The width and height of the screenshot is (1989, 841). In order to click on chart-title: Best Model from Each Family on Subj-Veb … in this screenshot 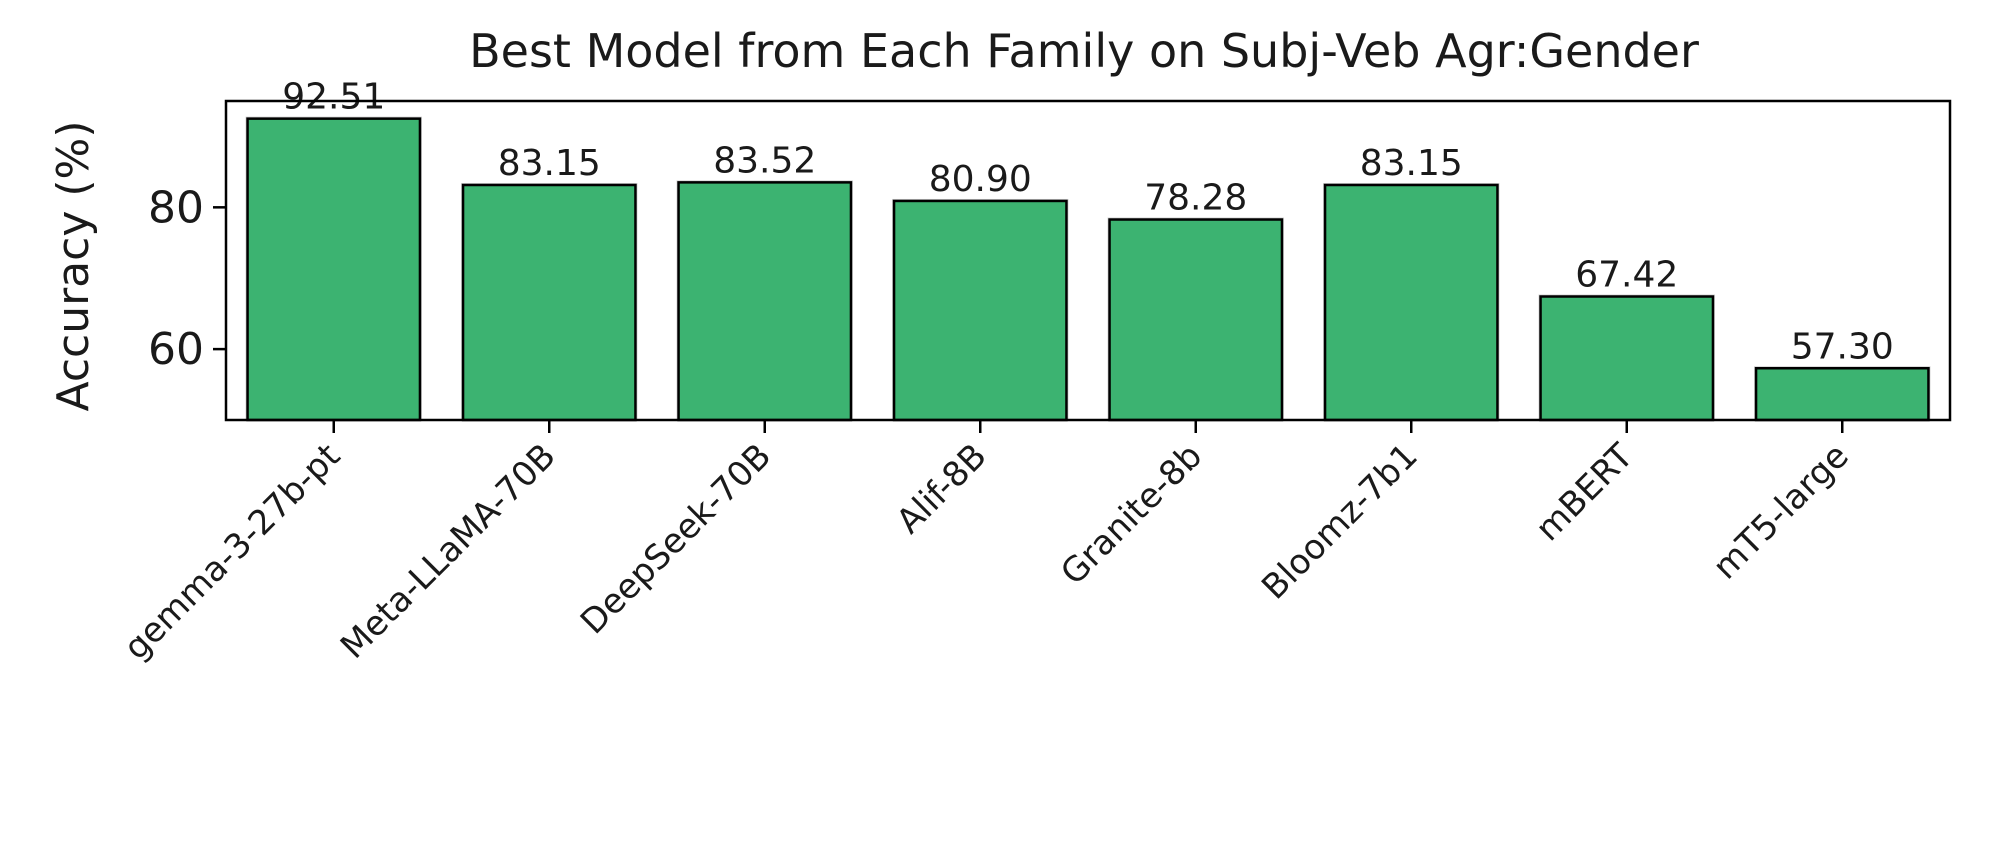, I will do `click(1084, 51)`.